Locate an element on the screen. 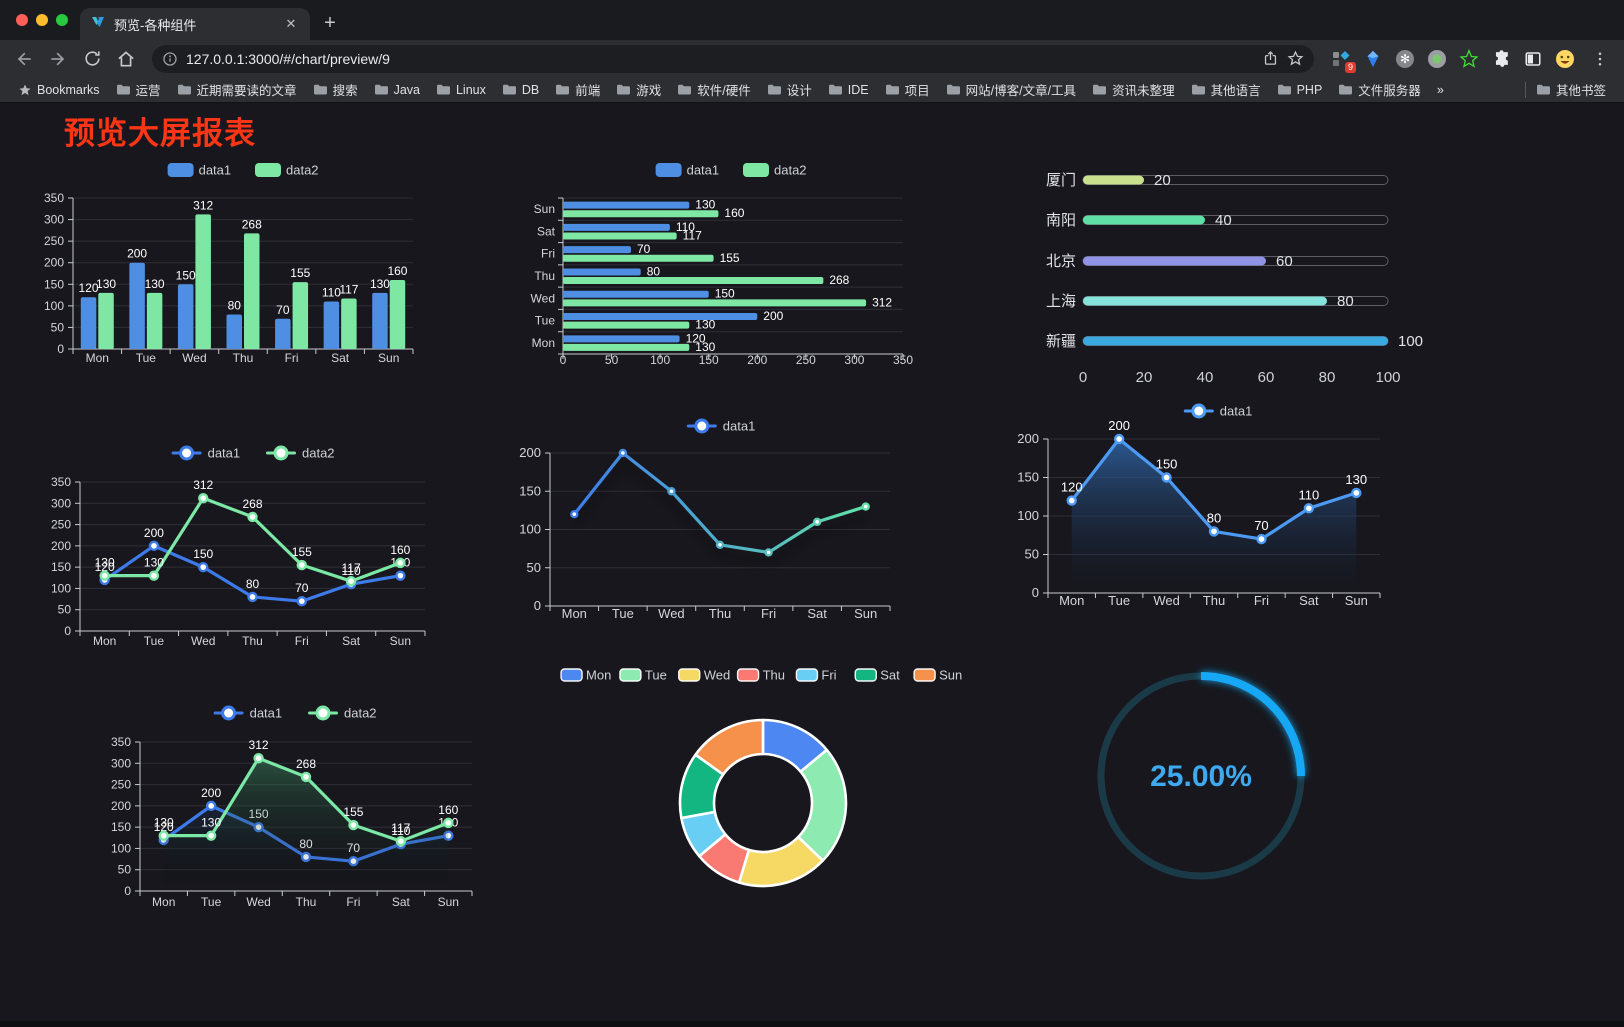 This screenshot has width=1624, height=1027. svg-text: 110 is located at coordinates (331, 293).